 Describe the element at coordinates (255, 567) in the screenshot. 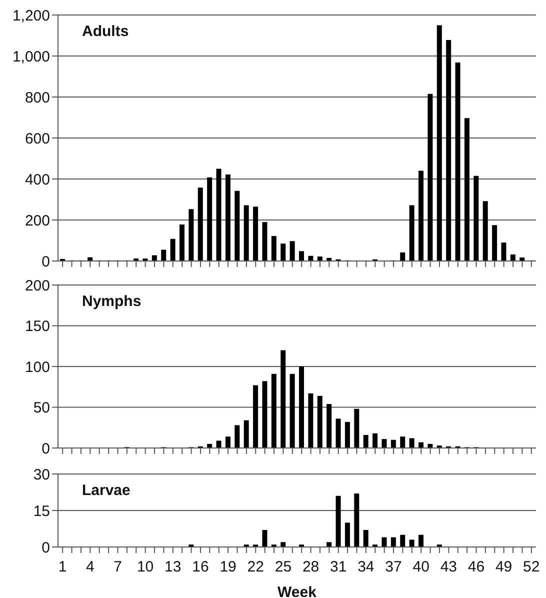

I see `x-tick-label: 22` at that location.